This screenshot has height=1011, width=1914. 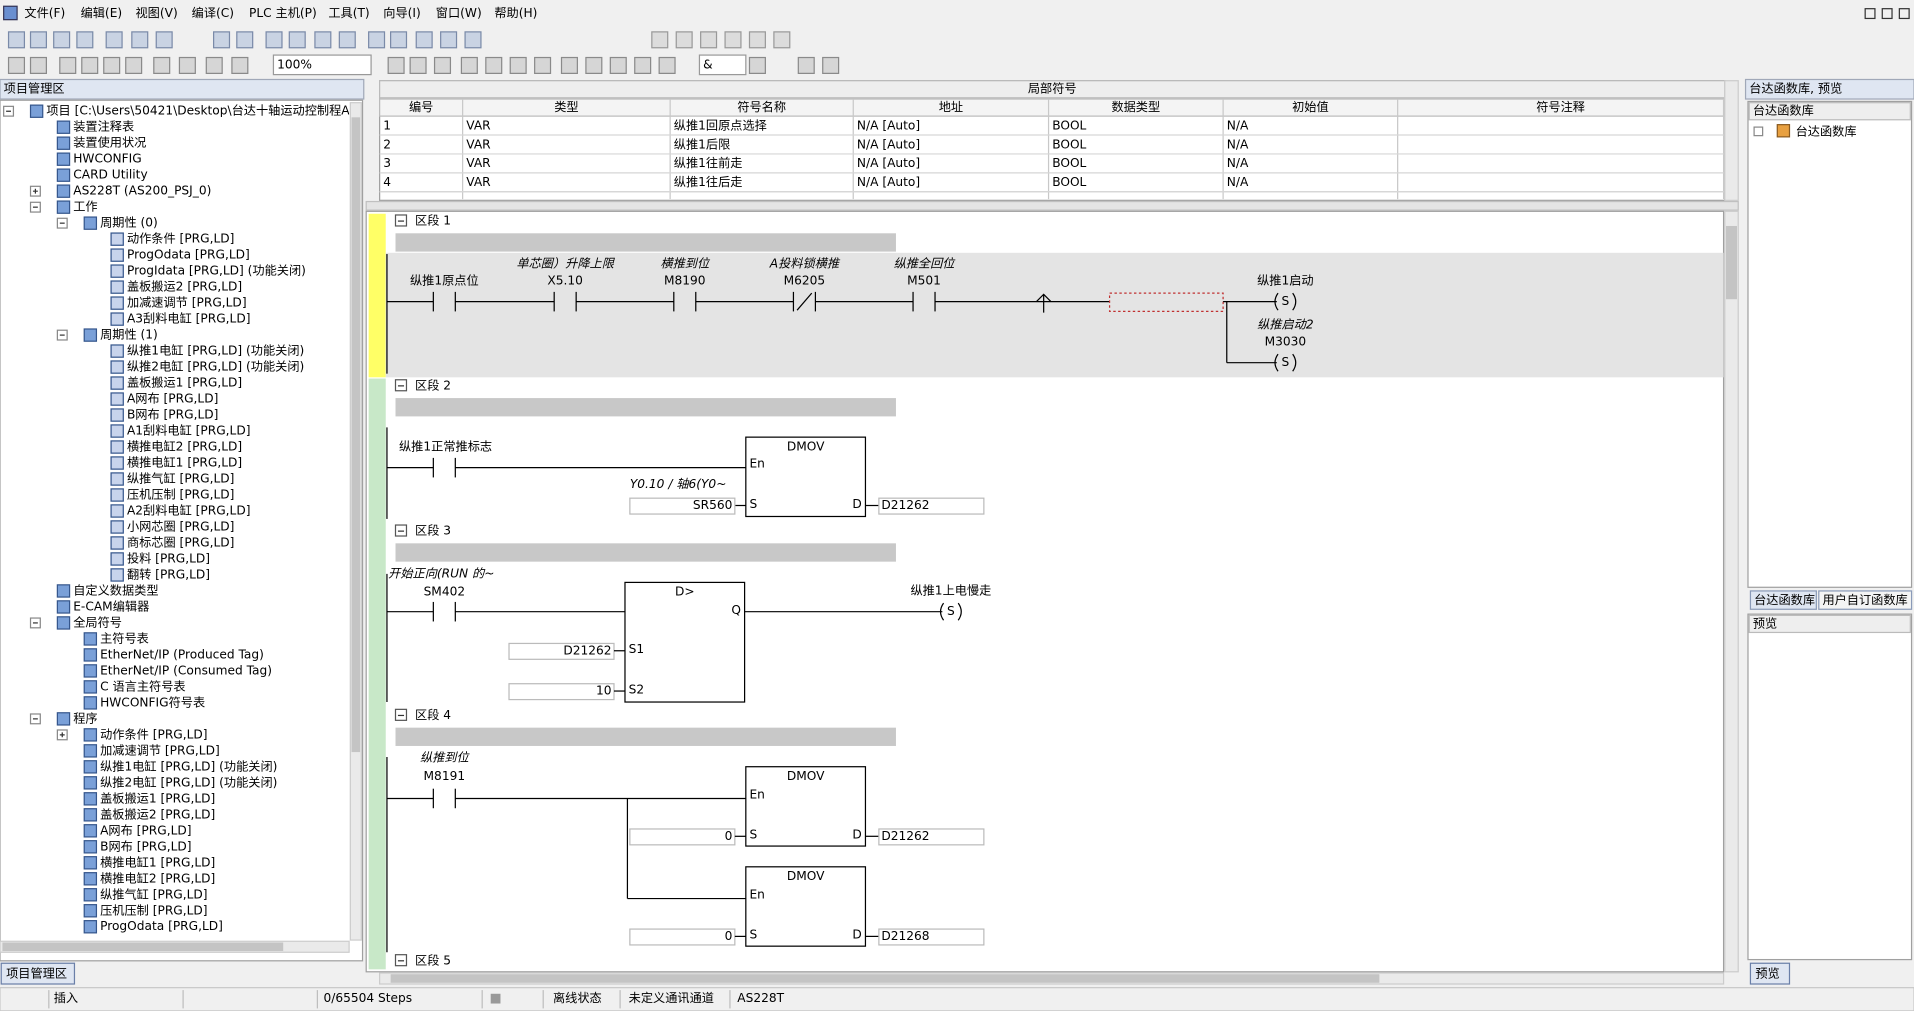 I want to click on tree-item: C 语言主符号表, so click(x=143, y=685).